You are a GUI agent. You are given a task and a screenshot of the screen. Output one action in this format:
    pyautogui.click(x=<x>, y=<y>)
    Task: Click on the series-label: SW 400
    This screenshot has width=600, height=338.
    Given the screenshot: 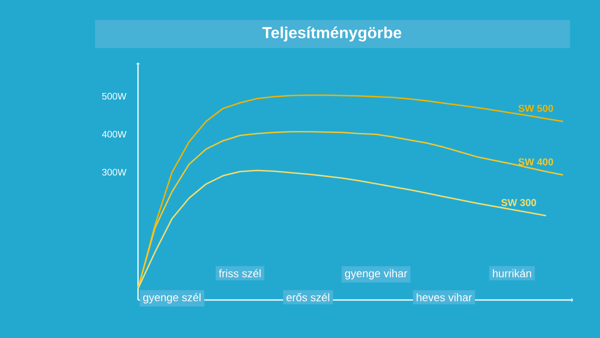 What is the action you would take?
    pyautogui.click(x=536, y=162)
    